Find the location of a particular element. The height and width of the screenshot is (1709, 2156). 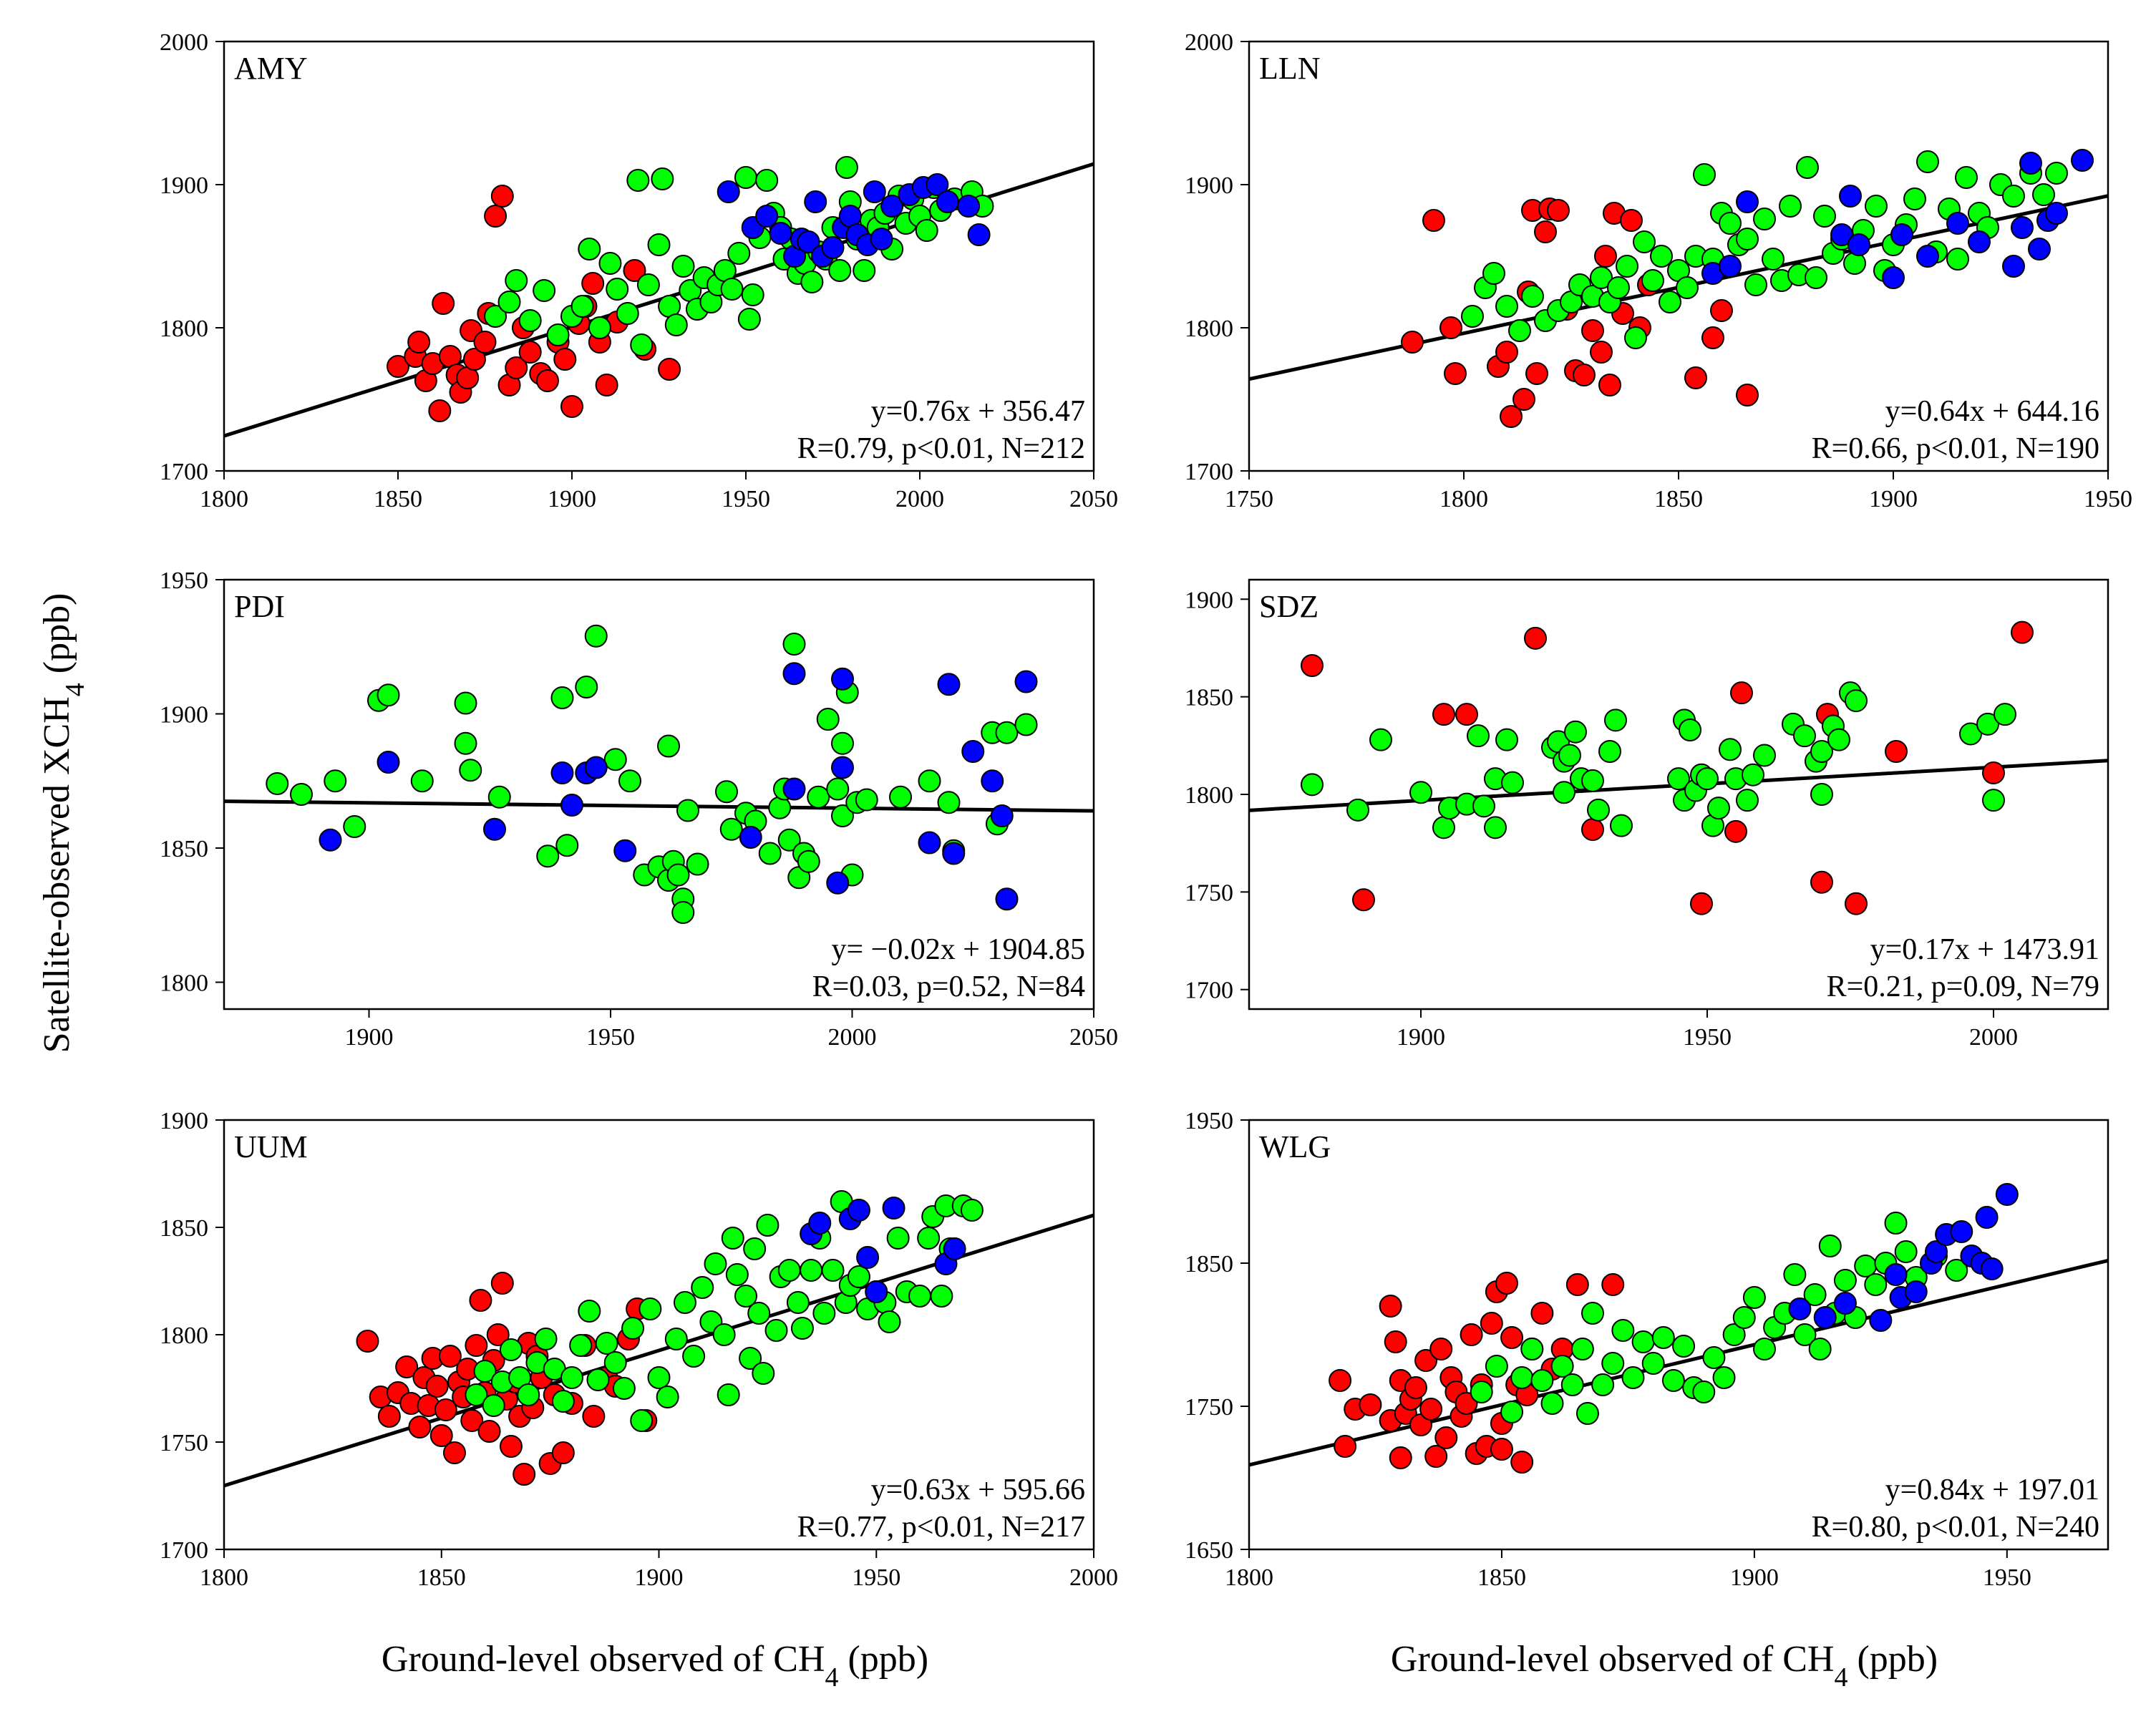

y-tick-label: 1800 is located at coordinates (184, 329).